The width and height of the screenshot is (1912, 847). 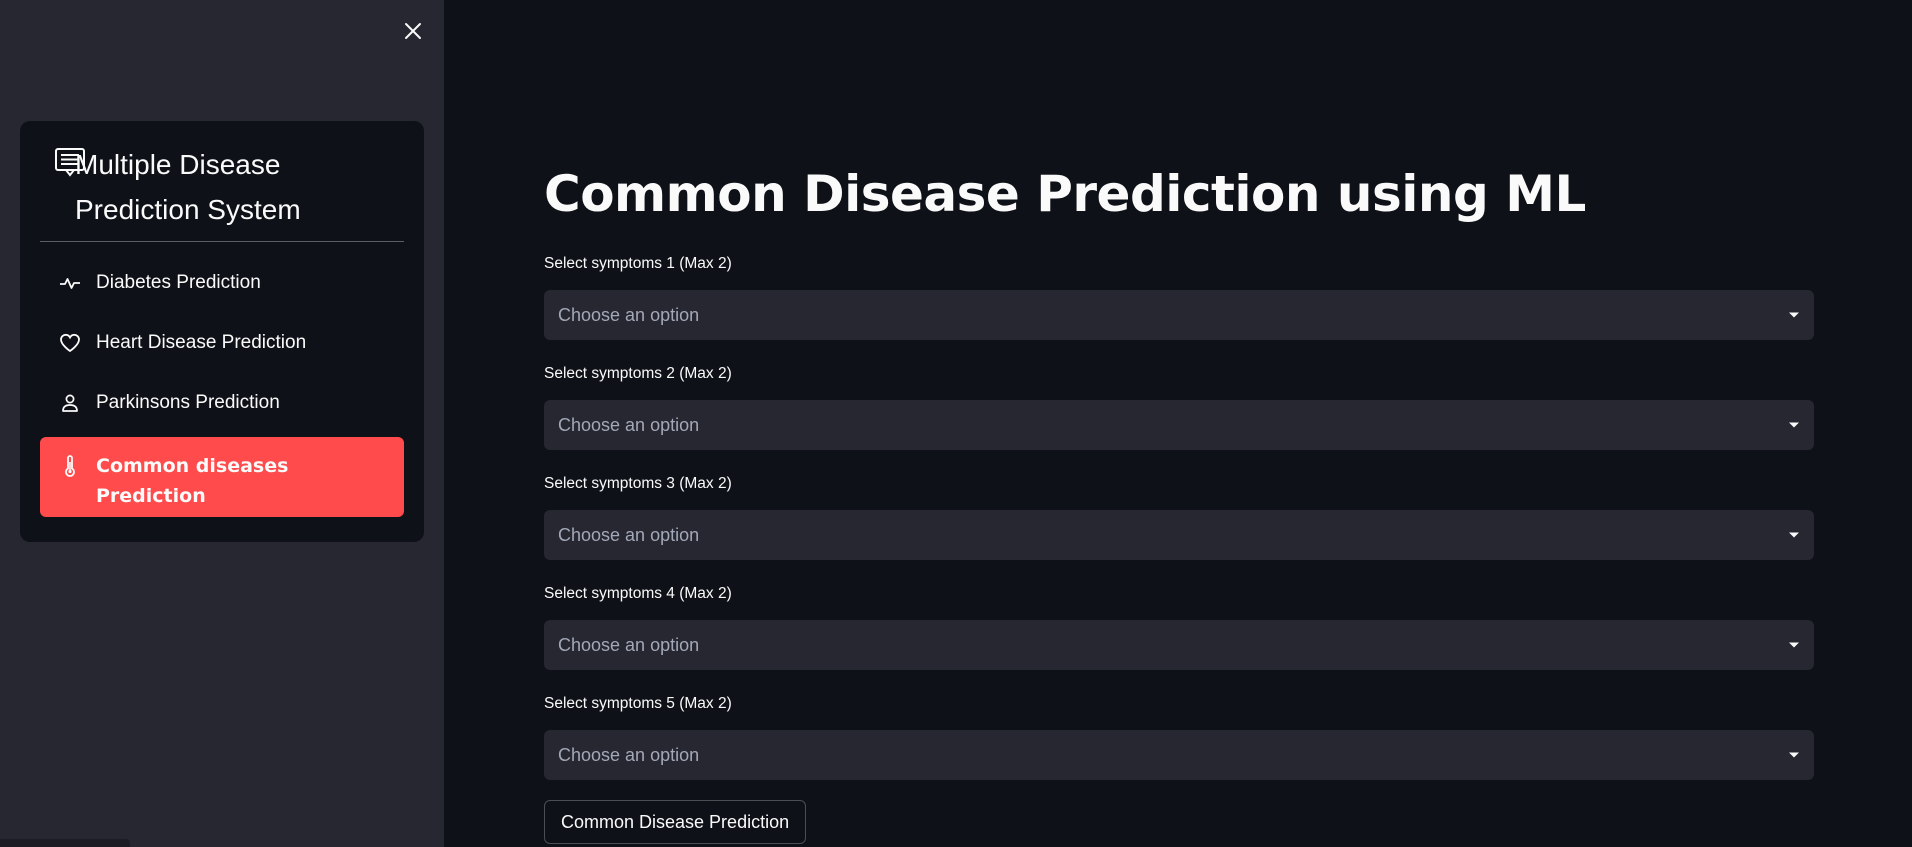 I want to click on symptom-dropdown-4: Choose an option, so click(x=1179, y=645).